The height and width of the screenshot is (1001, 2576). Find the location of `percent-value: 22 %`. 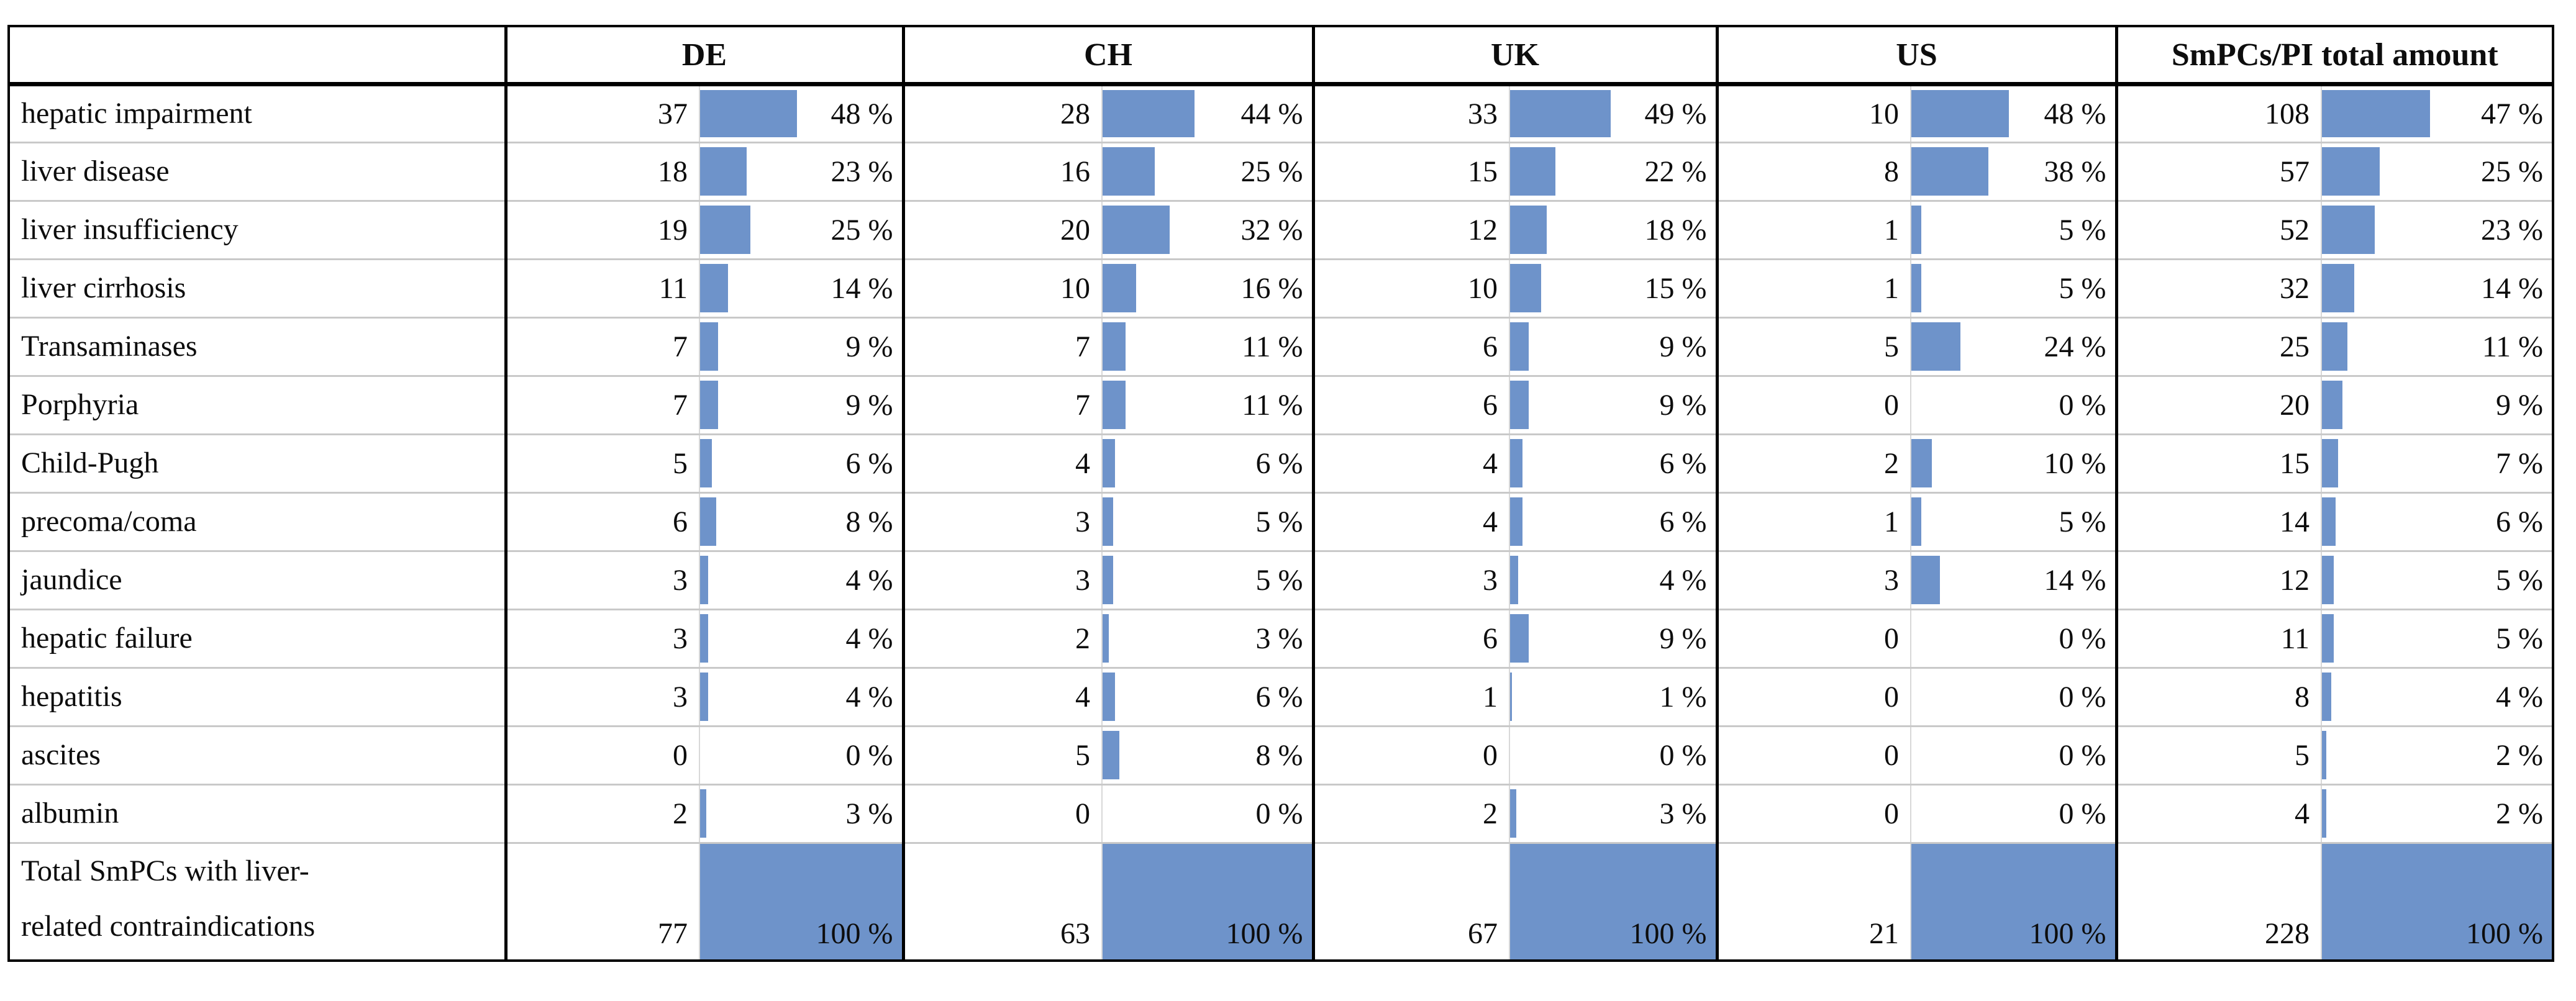

percent-value: 22 % is located at coordinates (1675, 171).